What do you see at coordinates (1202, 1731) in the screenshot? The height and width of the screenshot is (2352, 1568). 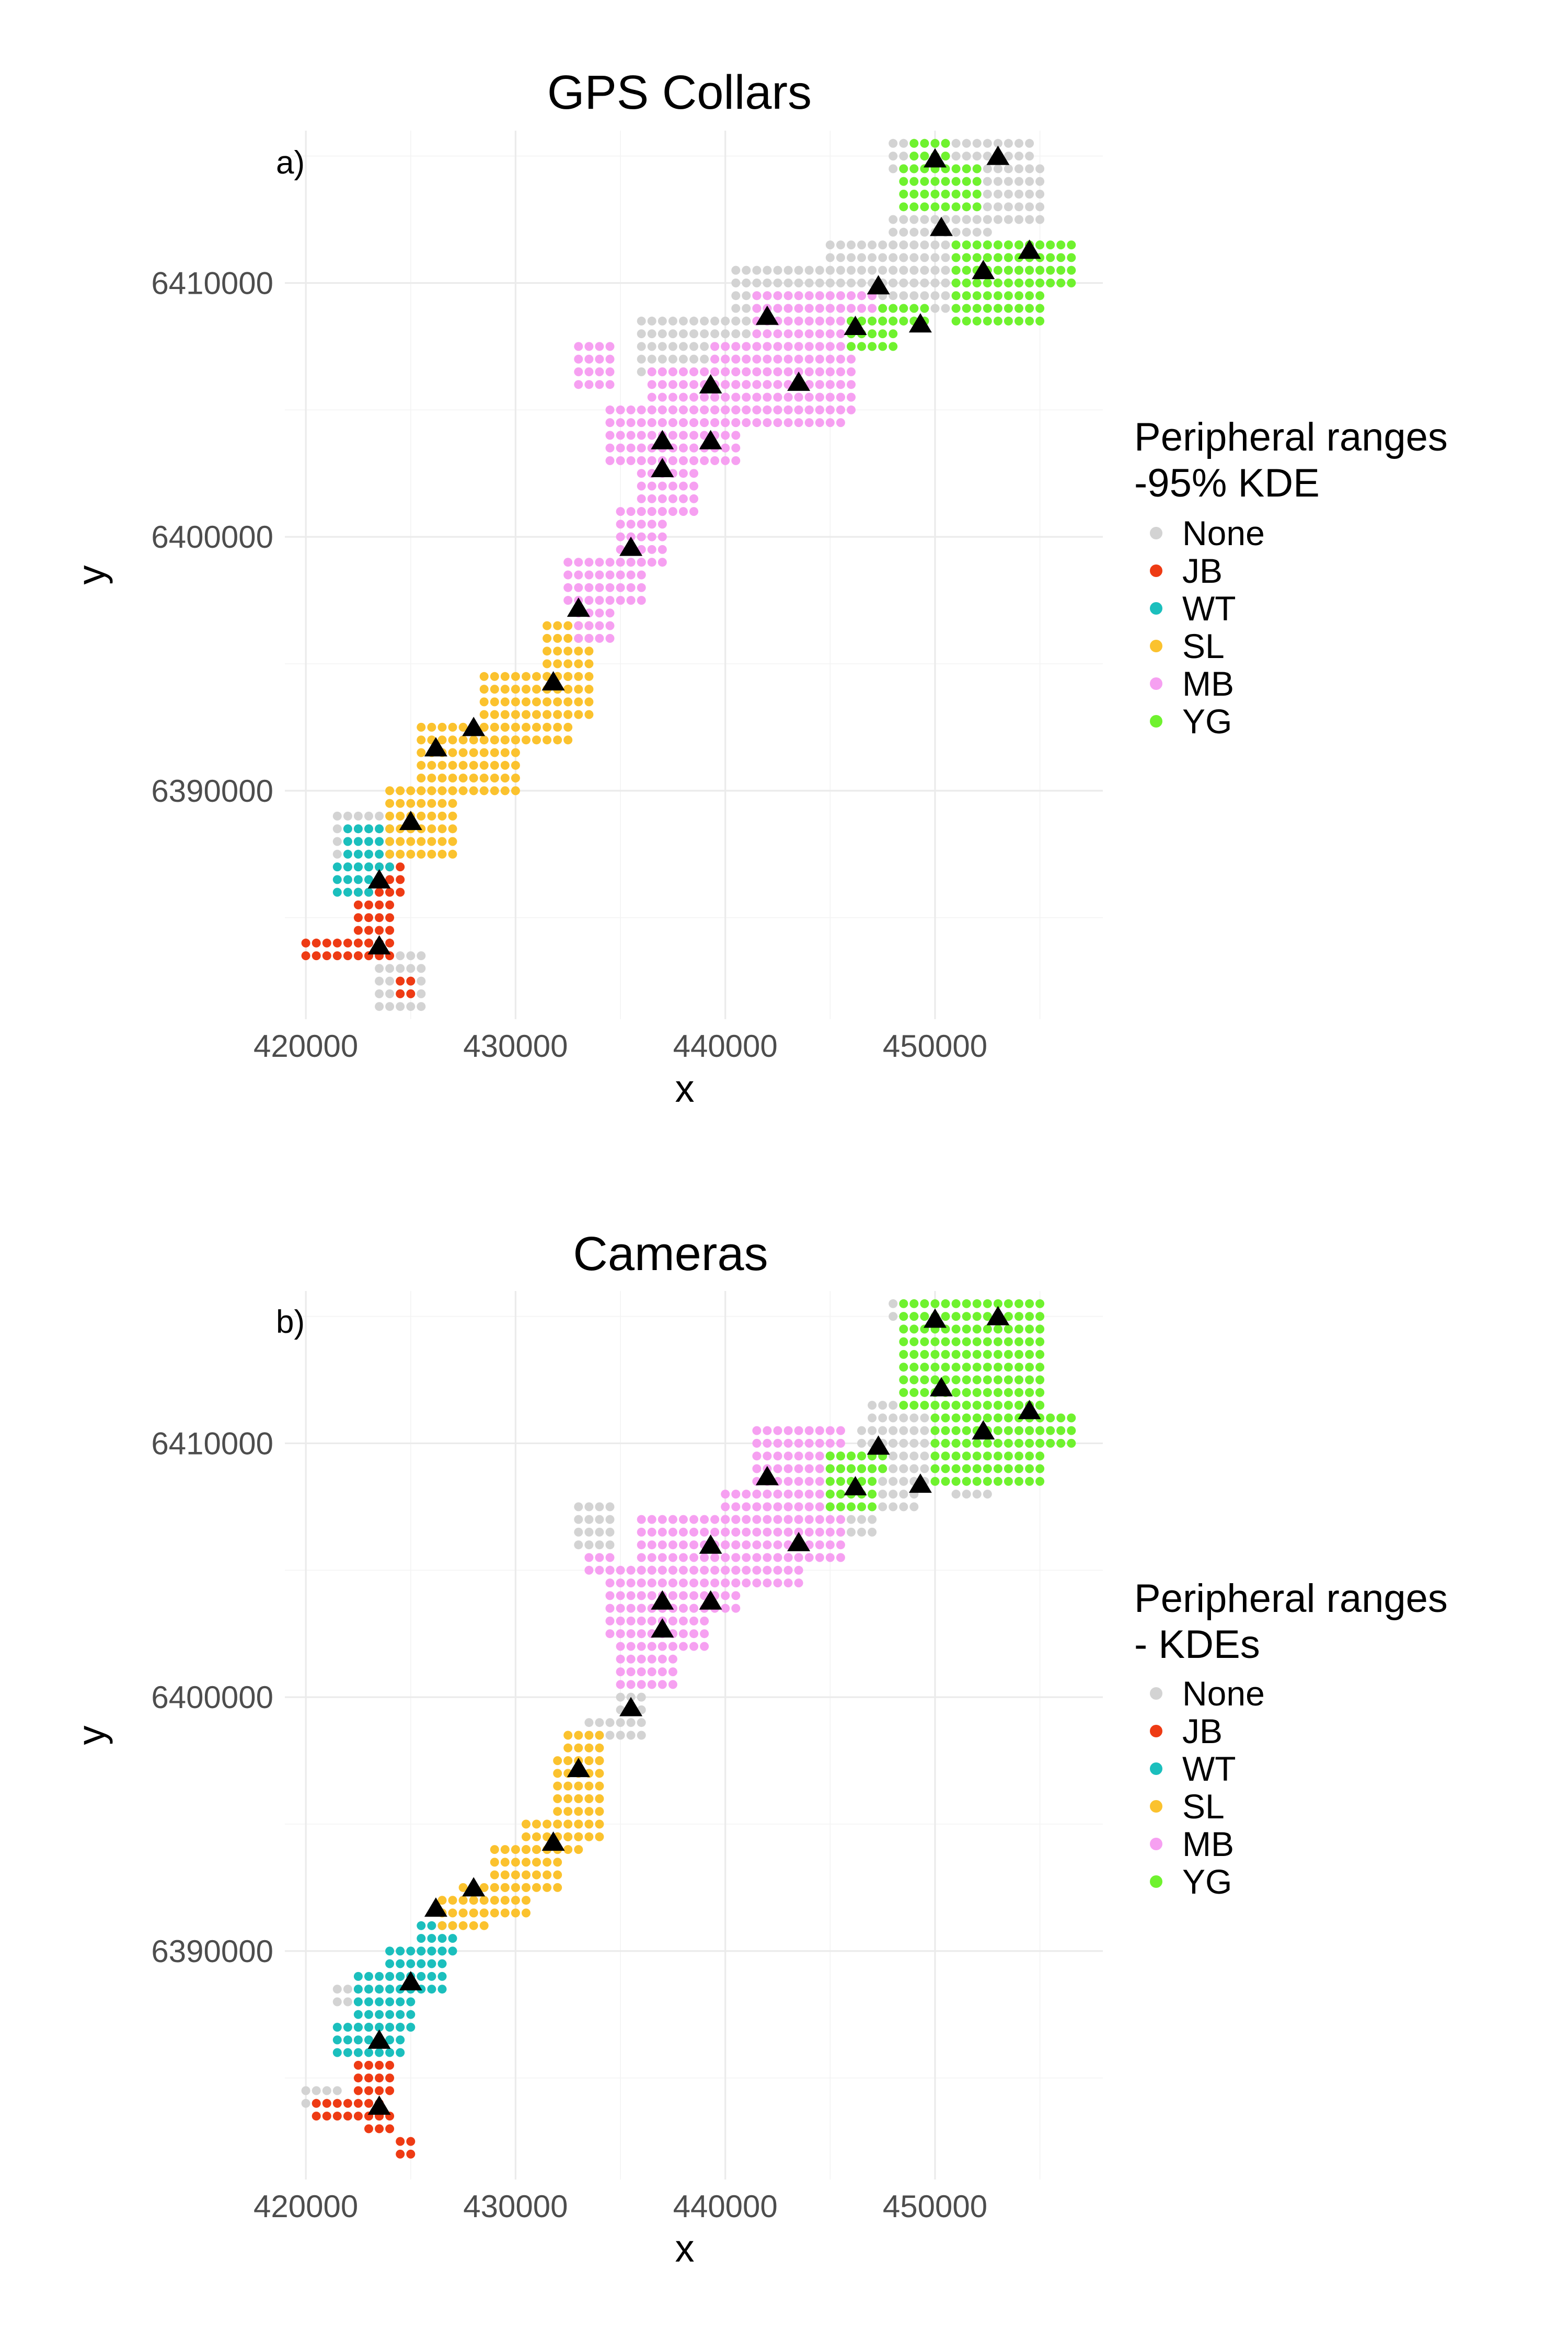 I see `legend-label: JB` at bounding box center [1202, 1731].